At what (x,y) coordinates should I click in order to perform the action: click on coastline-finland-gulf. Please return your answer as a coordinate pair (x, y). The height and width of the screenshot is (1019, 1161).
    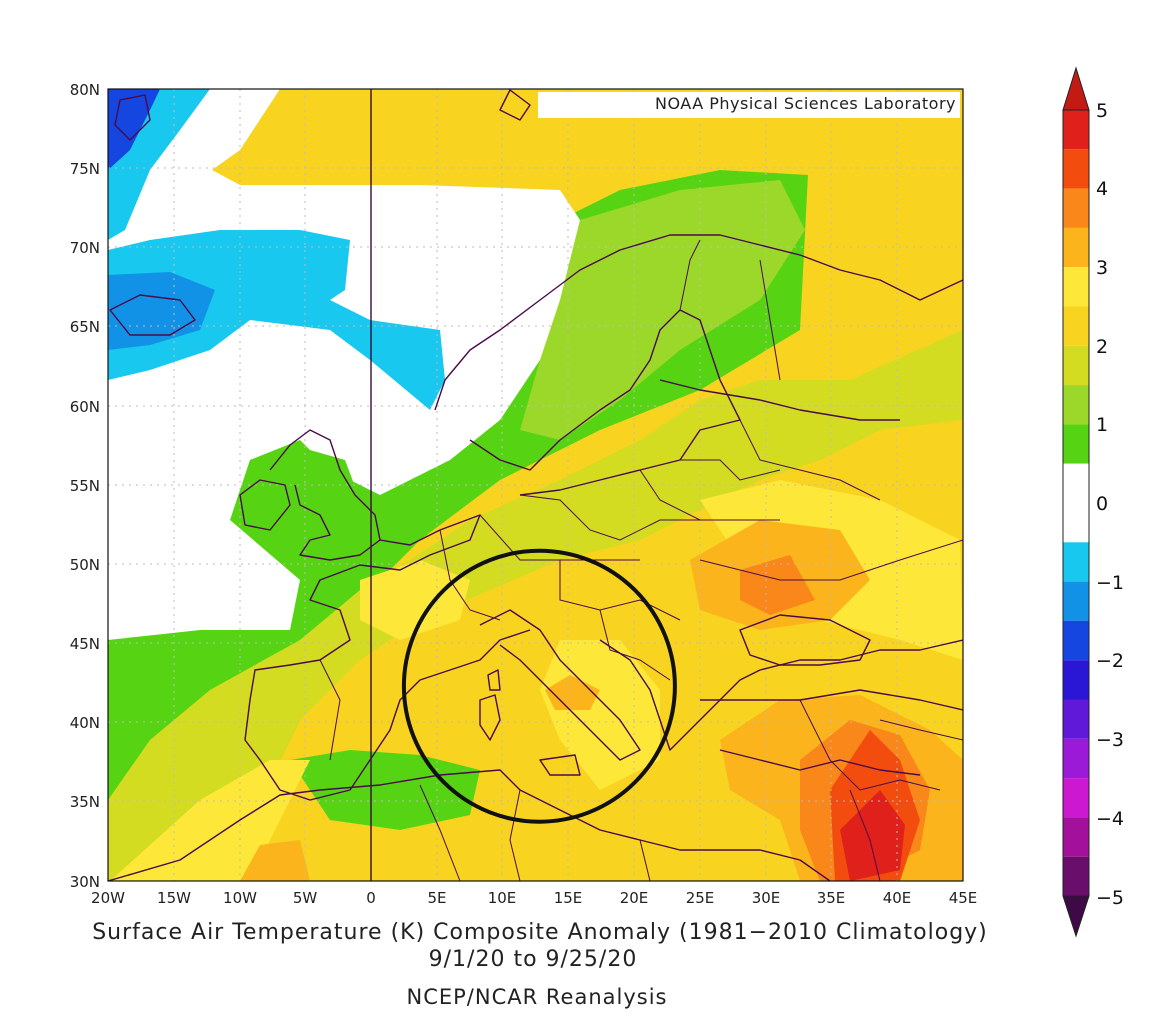
    Looking at the image, I should click on (779, 400).